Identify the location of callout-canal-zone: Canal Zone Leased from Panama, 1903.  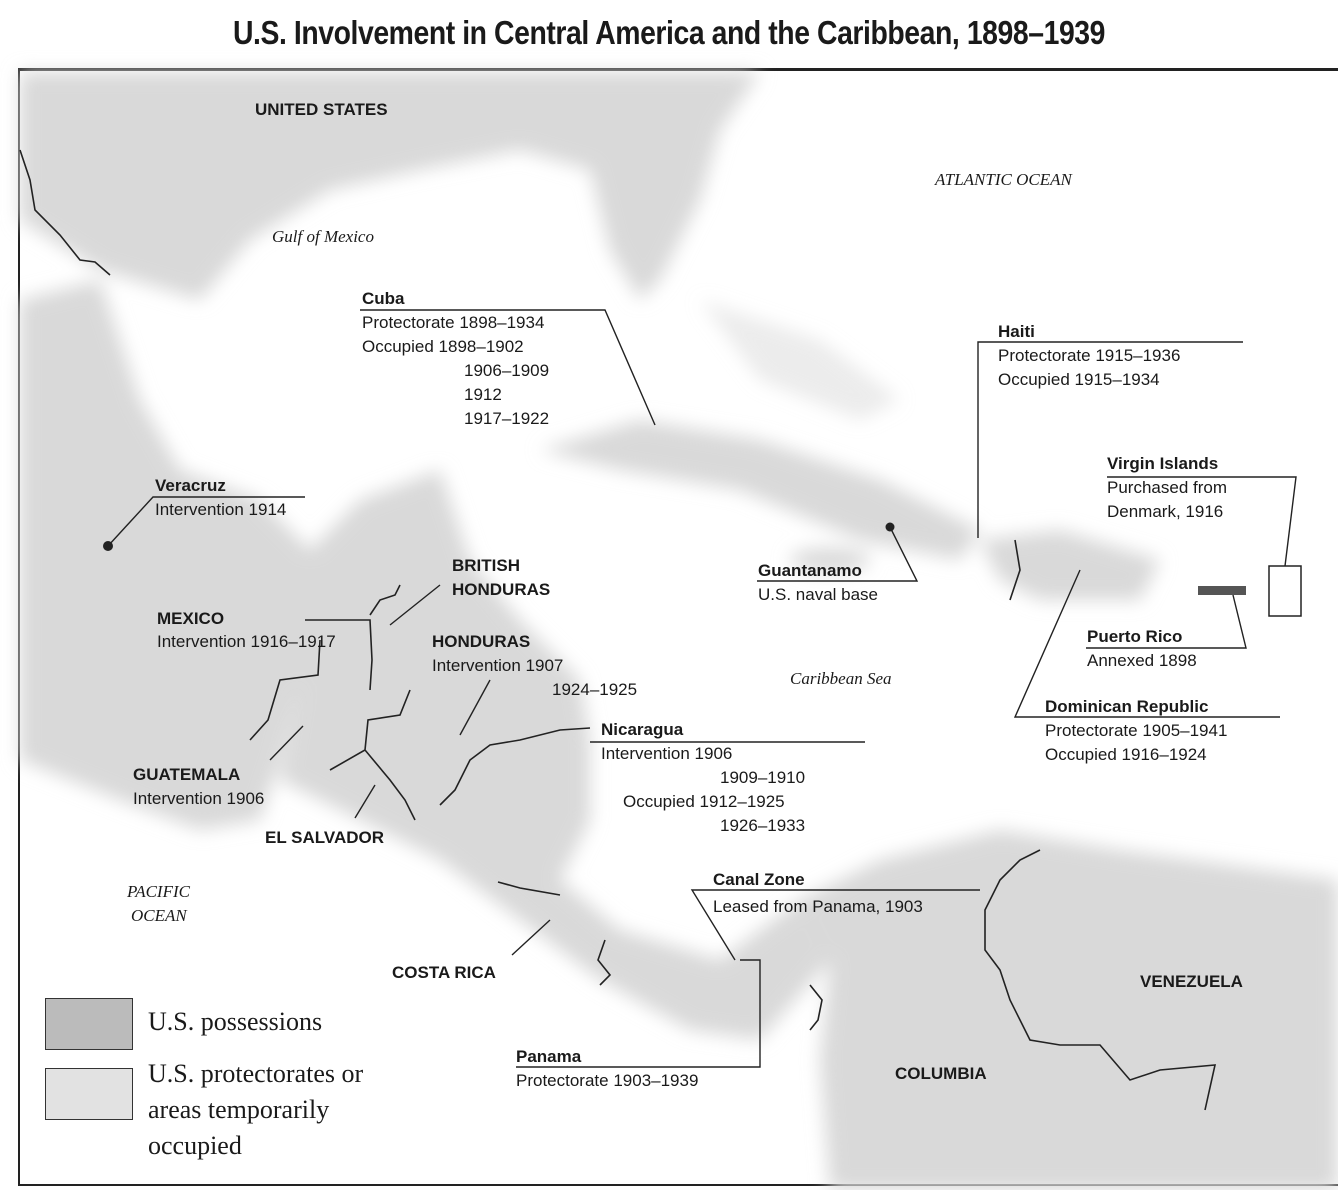
(818, 893).